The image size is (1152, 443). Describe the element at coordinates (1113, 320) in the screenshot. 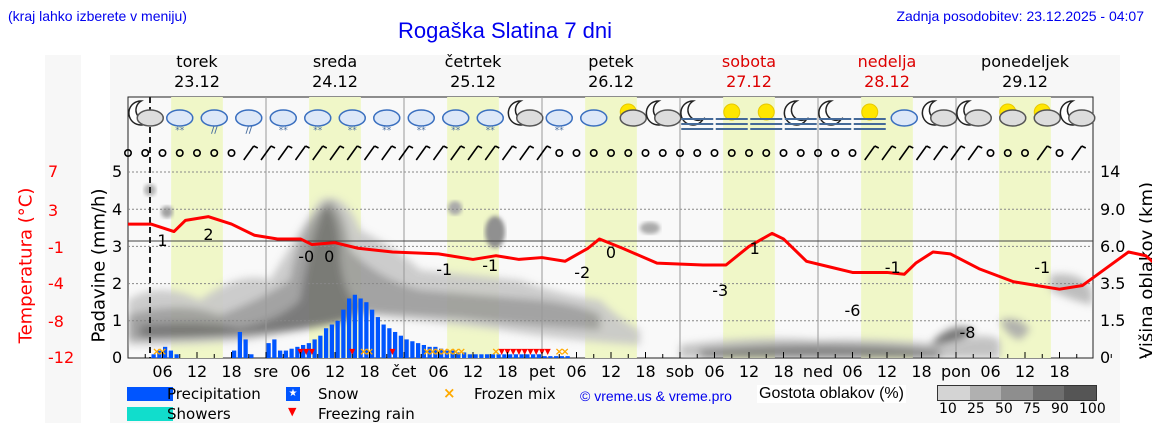

I see `cloud-tick: 1.5` at that location.